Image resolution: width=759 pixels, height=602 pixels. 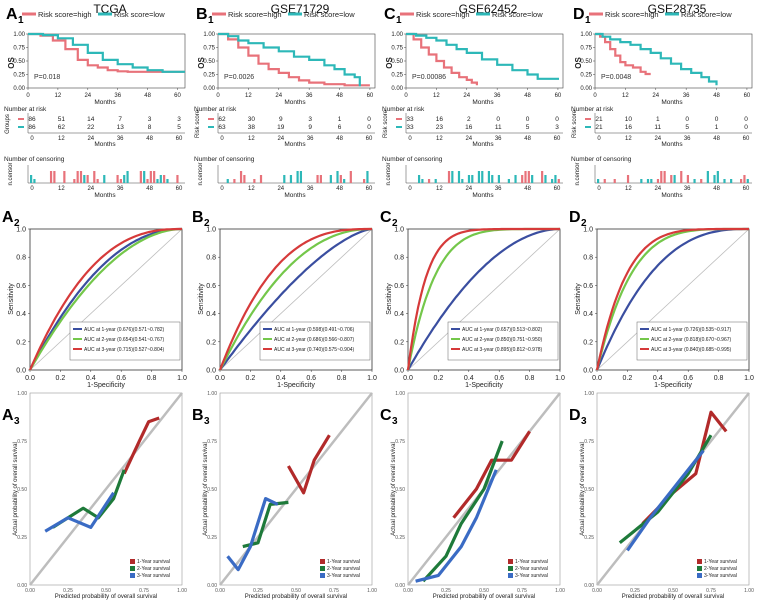 I want to click on roc-legend-auc-1: AUC at 1-year (0.657)(0.513~0.802), so click(x=502, y=330).